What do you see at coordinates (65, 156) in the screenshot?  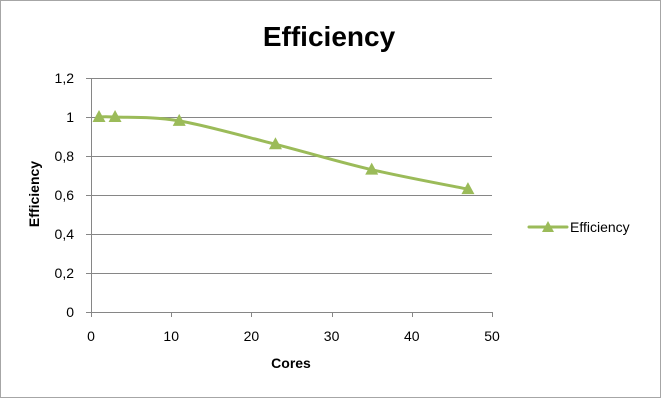 I see `y-tick-label: 0,8` at bounding box center [65, 156].